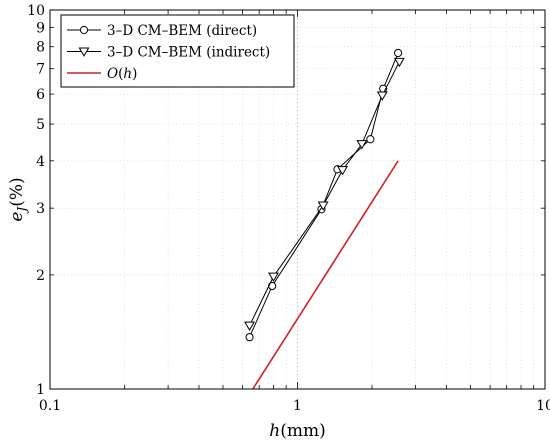  Describe the element at coordinates (40, 48) in the screenshot. I see `y-tick-label: 8` at that location.